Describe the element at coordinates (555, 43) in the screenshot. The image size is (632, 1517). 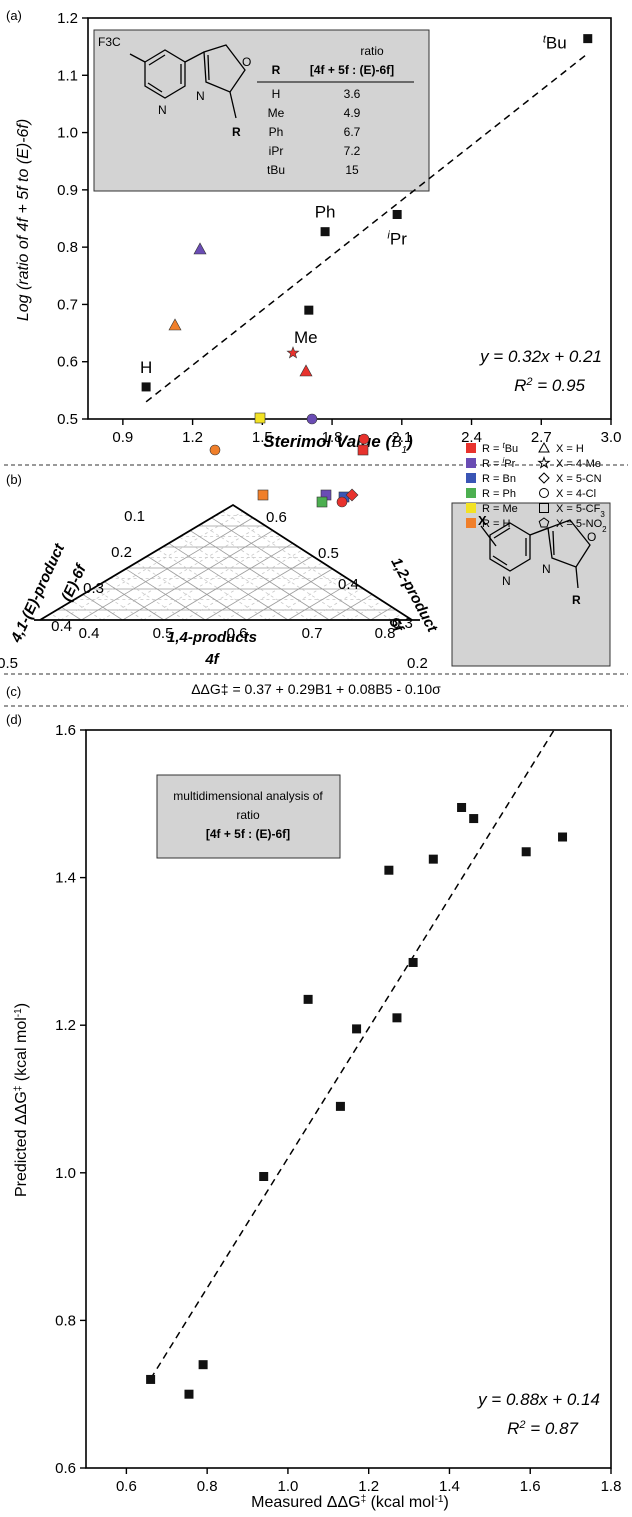
I see `point-label: tBu` at that location.